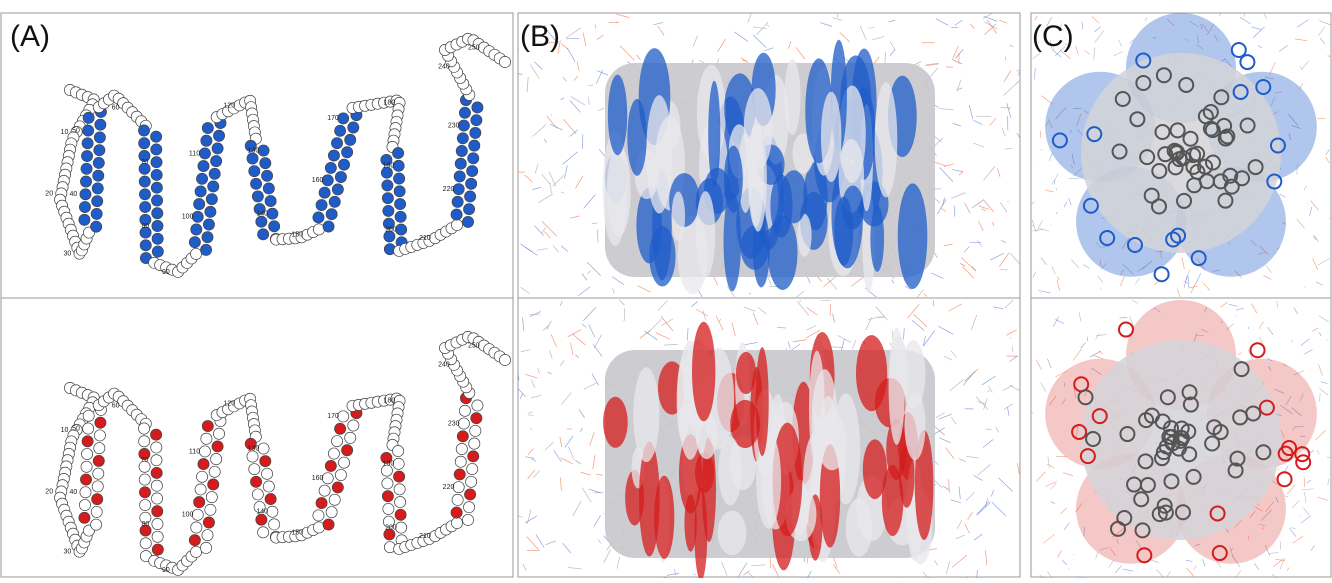  What do you see at coordinates (166, 570) in the screenshot?
I see `residue-number: 90` at bounding box center [166, 570].